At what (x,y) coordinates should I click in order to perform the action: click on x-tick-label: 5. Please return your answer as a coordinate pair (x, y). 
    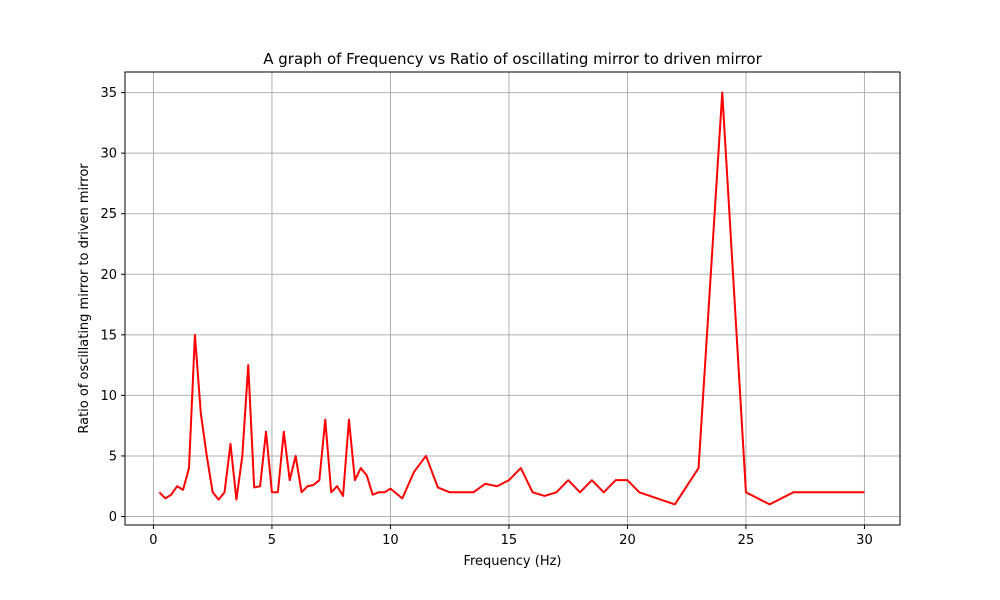
    Looking at the image, I should click on (272, 540).